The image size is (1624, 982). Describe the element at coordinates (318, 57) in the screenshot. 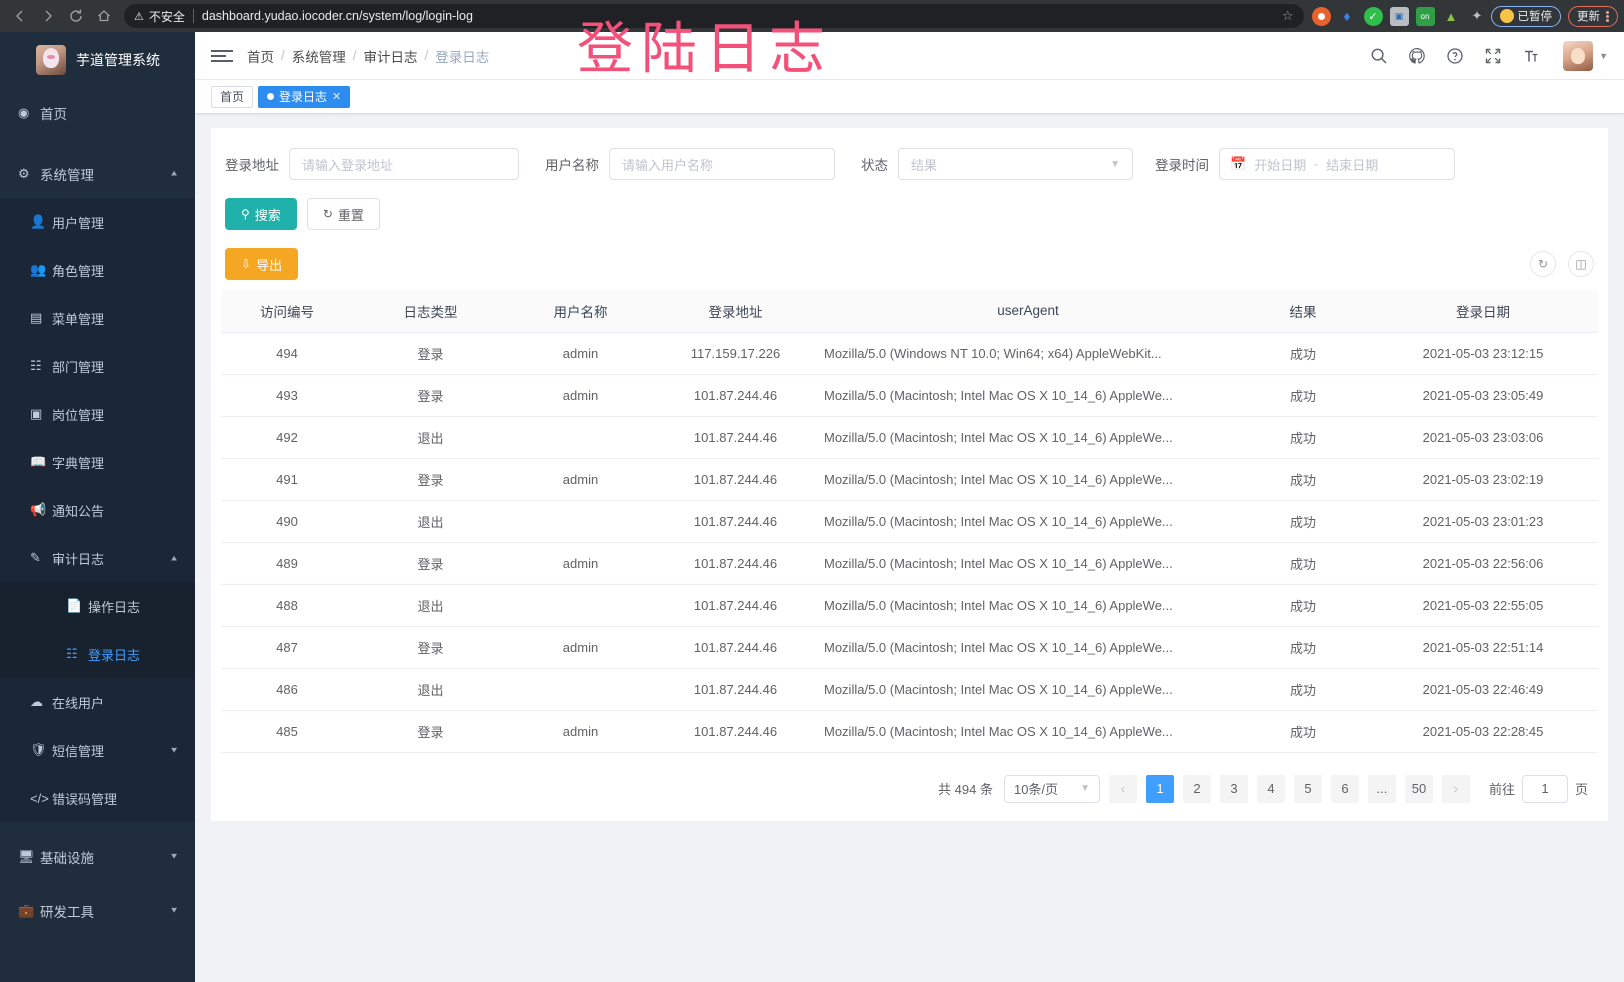

I see `breadcrumb-item-system: 系统管理` at that location.